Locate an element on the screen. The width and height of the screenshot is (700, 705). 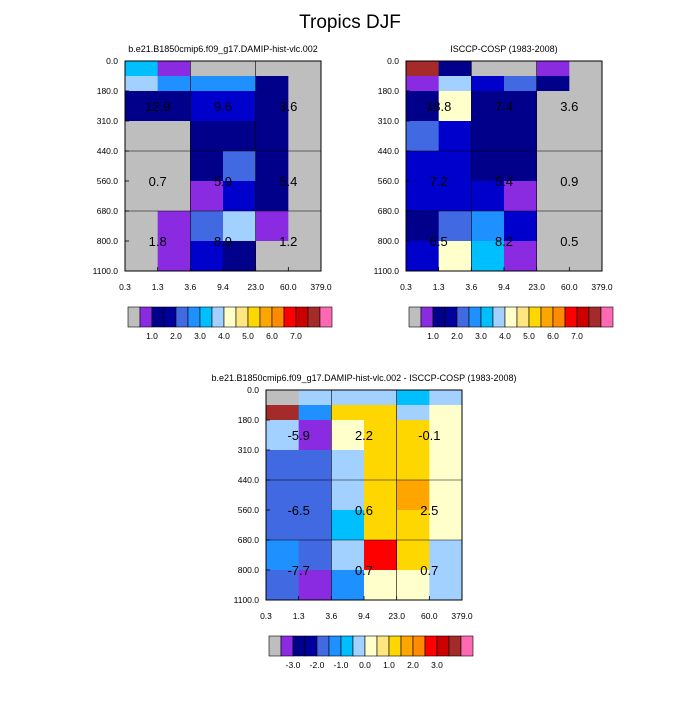
x-tick-label: 60.0 is located at coordinates (288, 287).